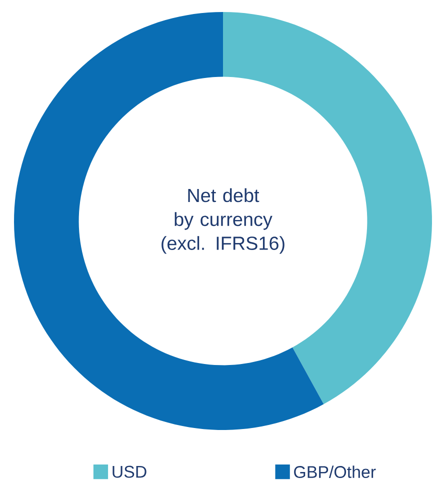 The width and height of the screenshot is (445, 492). Describe the element at coordinates (223, 221) in the screenshot. I see `text: Net debt by currency (excl. IFRS16)` at that location.